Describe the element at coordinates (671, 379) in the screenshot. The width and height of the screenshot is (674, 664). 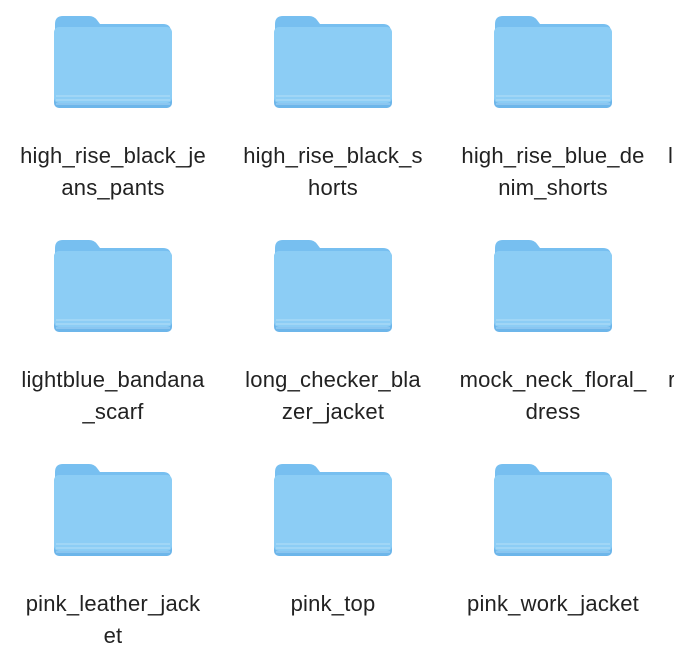
I see `partial-folder-name: r` at that location.